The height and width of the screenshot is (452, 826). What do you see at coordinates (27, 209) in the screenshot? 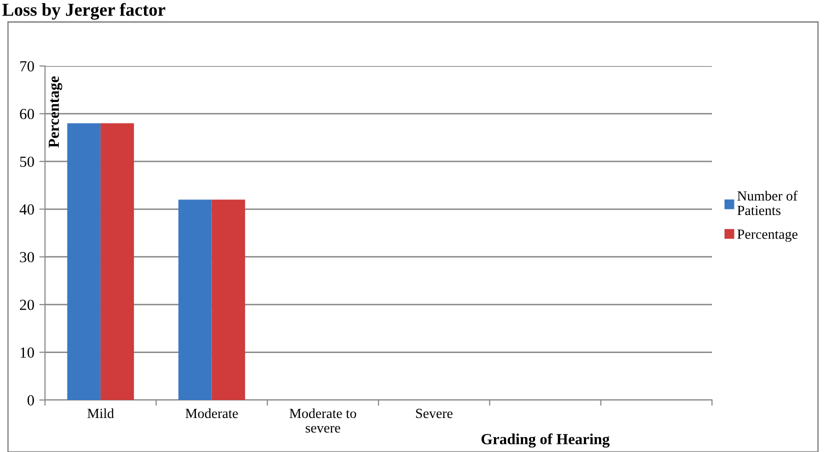
I see `y-tick-label: 40` at bounding box center [27, 209].